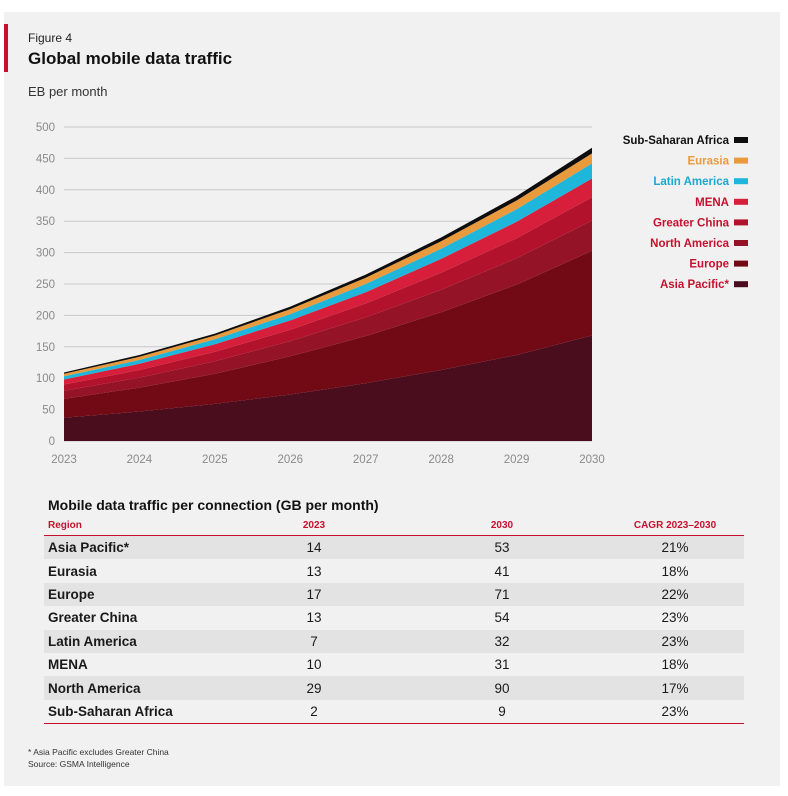  Describe the element at coordinates (691, 223) in the screenshot. I see `legend-label-greater-china: Greater China` at that location.